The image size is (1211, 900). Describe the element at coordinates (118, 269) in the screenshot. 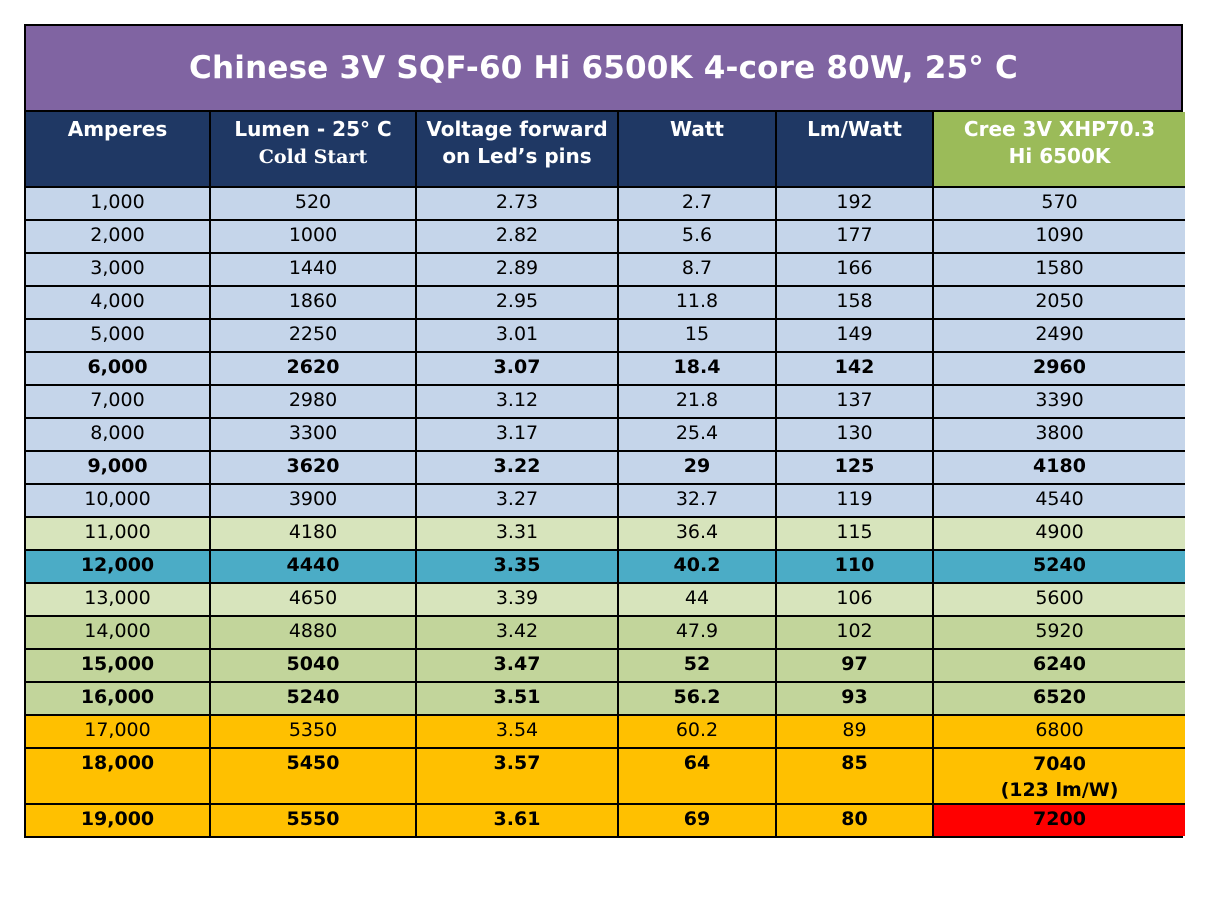

I see `cell-amperes: 3,000` at that location.